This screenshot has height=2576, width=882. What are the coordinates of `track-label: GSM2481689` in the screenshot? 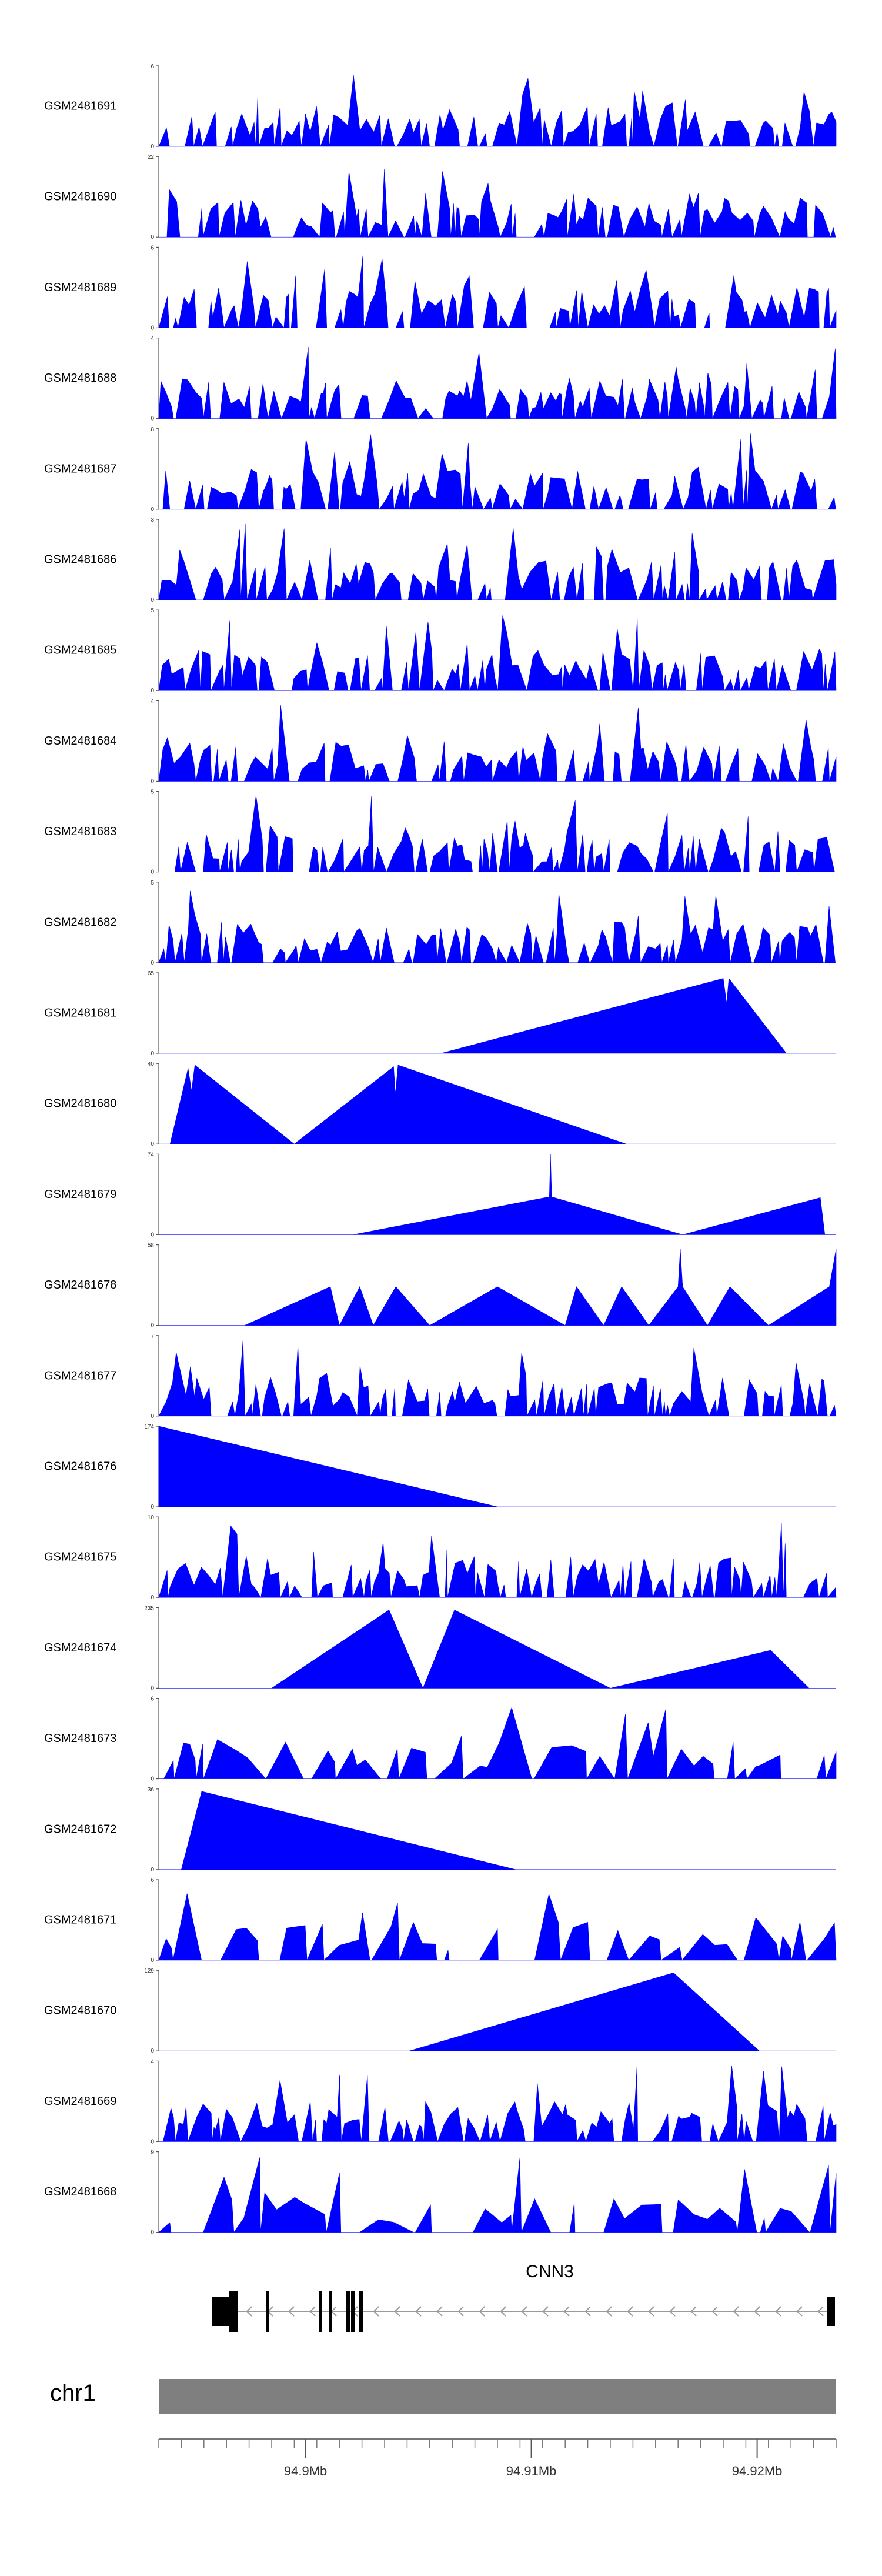 It's located at (80, 287).